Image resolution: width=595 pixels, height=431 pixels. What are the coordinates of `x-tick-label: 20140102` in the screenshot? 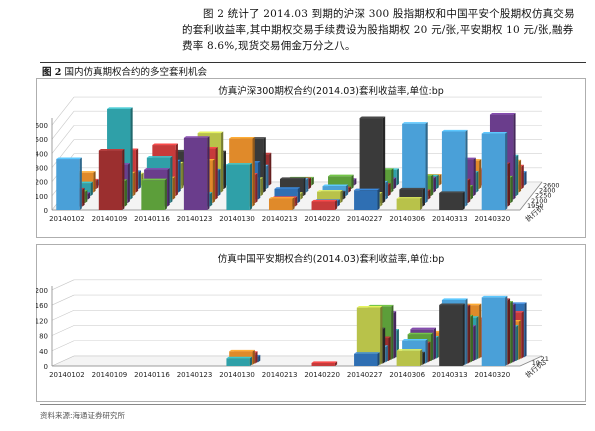 It's located at (67, 219).